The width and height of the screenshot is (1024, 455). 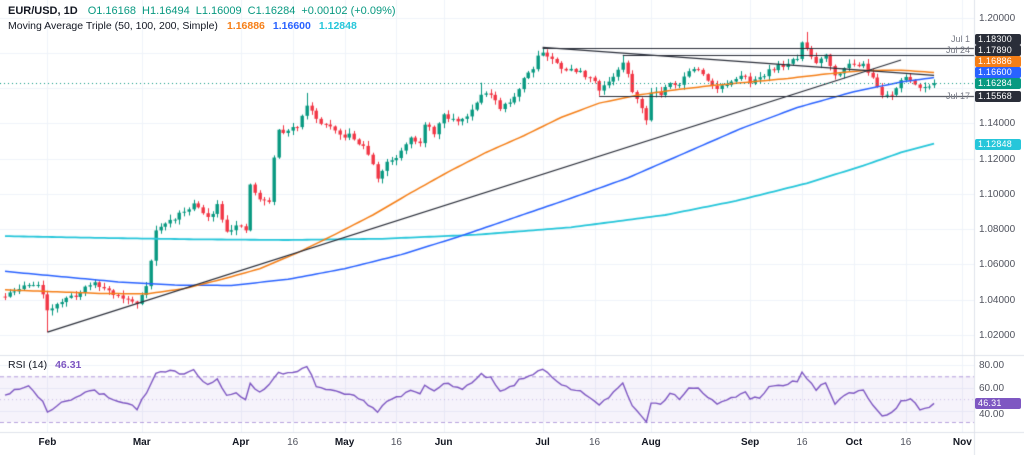 I want to click on price-level-badge: 1.12848, so click(x=998, y=144).